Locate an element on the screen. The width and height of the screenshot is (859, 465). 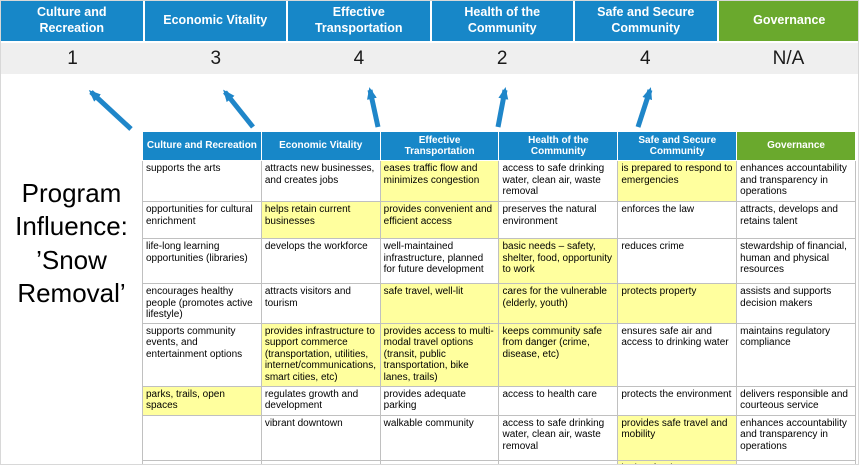
impact-cell: access to health care is located at coordinates (558, 400).